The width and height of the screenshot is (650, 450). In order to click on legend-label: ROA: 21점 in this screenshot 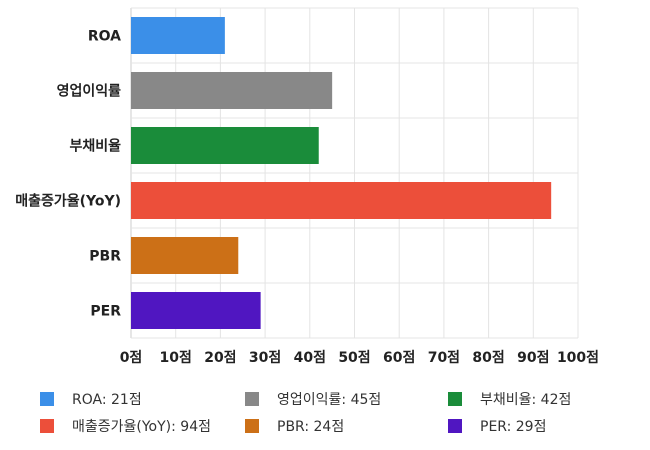, I will do `click(107, 400)`.